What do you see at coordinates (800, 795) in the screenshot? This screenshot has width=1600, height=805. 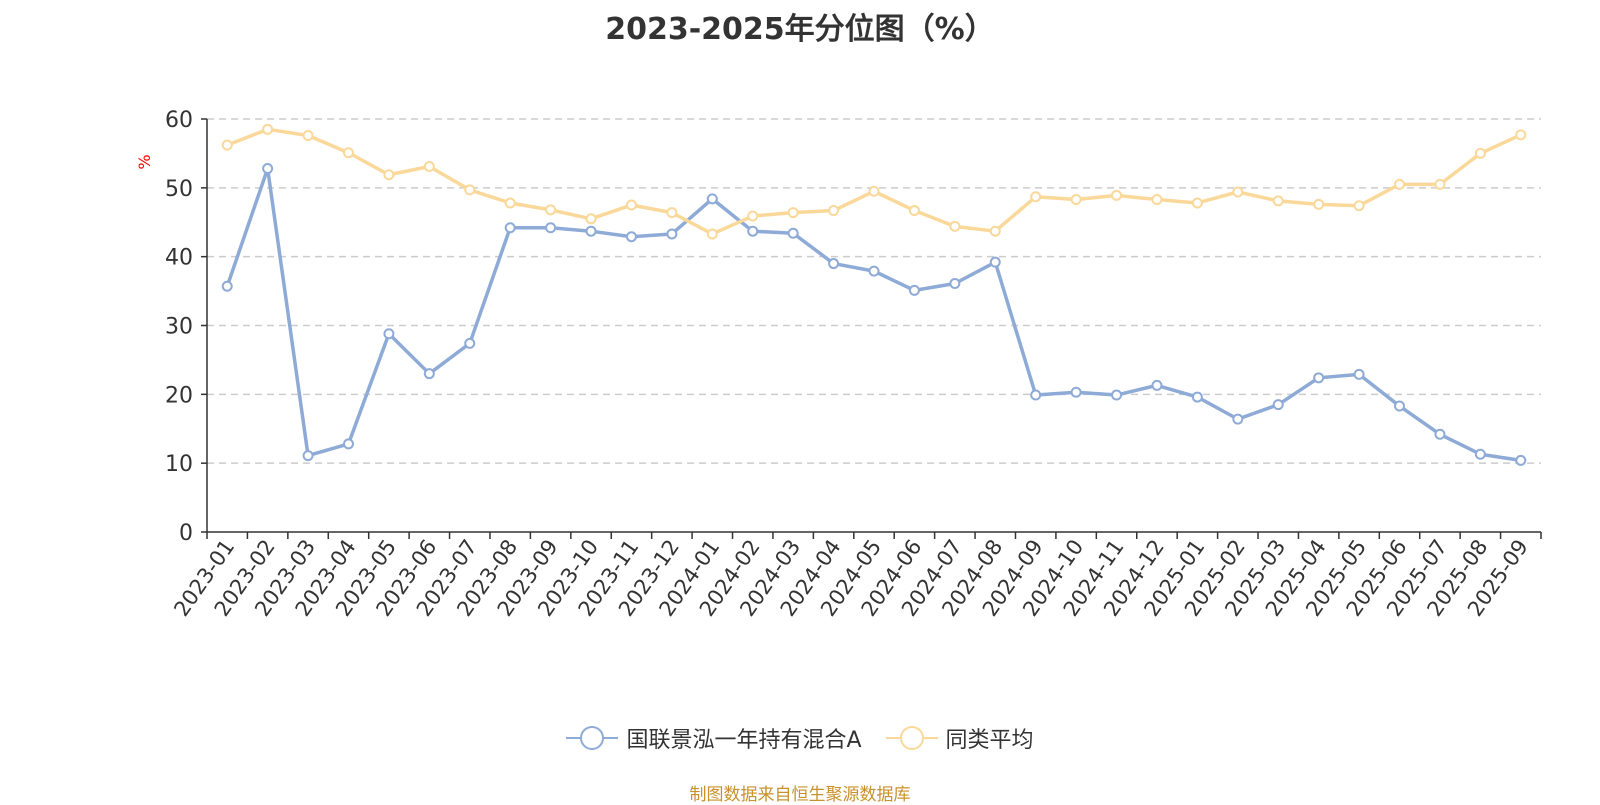 I see `source-note: 制图数据来自恒生聚源数据库` at bounding box center [800, 795].